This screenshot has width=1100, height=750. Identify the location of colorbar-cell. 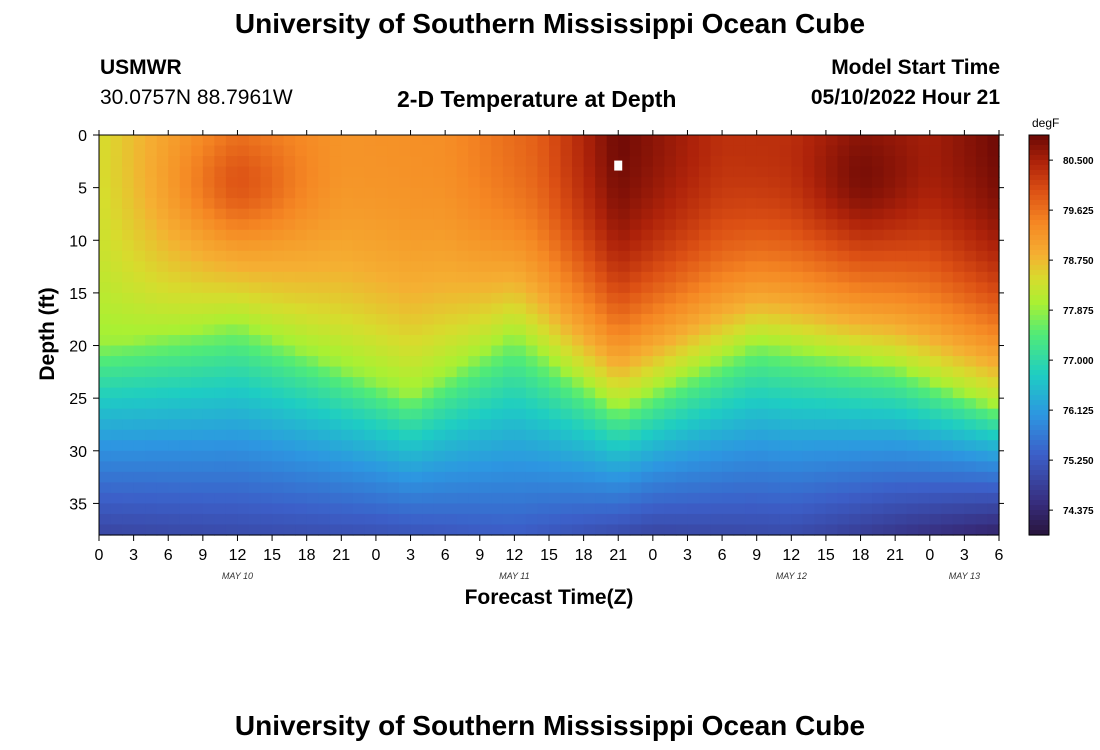
(1039, 513).